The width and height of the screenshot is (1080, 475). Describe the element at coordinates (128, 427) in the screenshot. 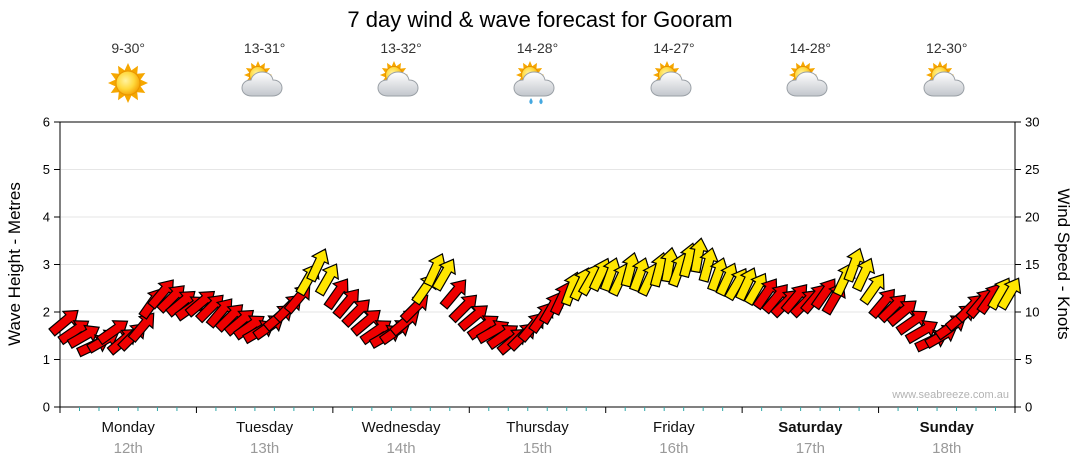

I see `day-name: Monday` at that location.